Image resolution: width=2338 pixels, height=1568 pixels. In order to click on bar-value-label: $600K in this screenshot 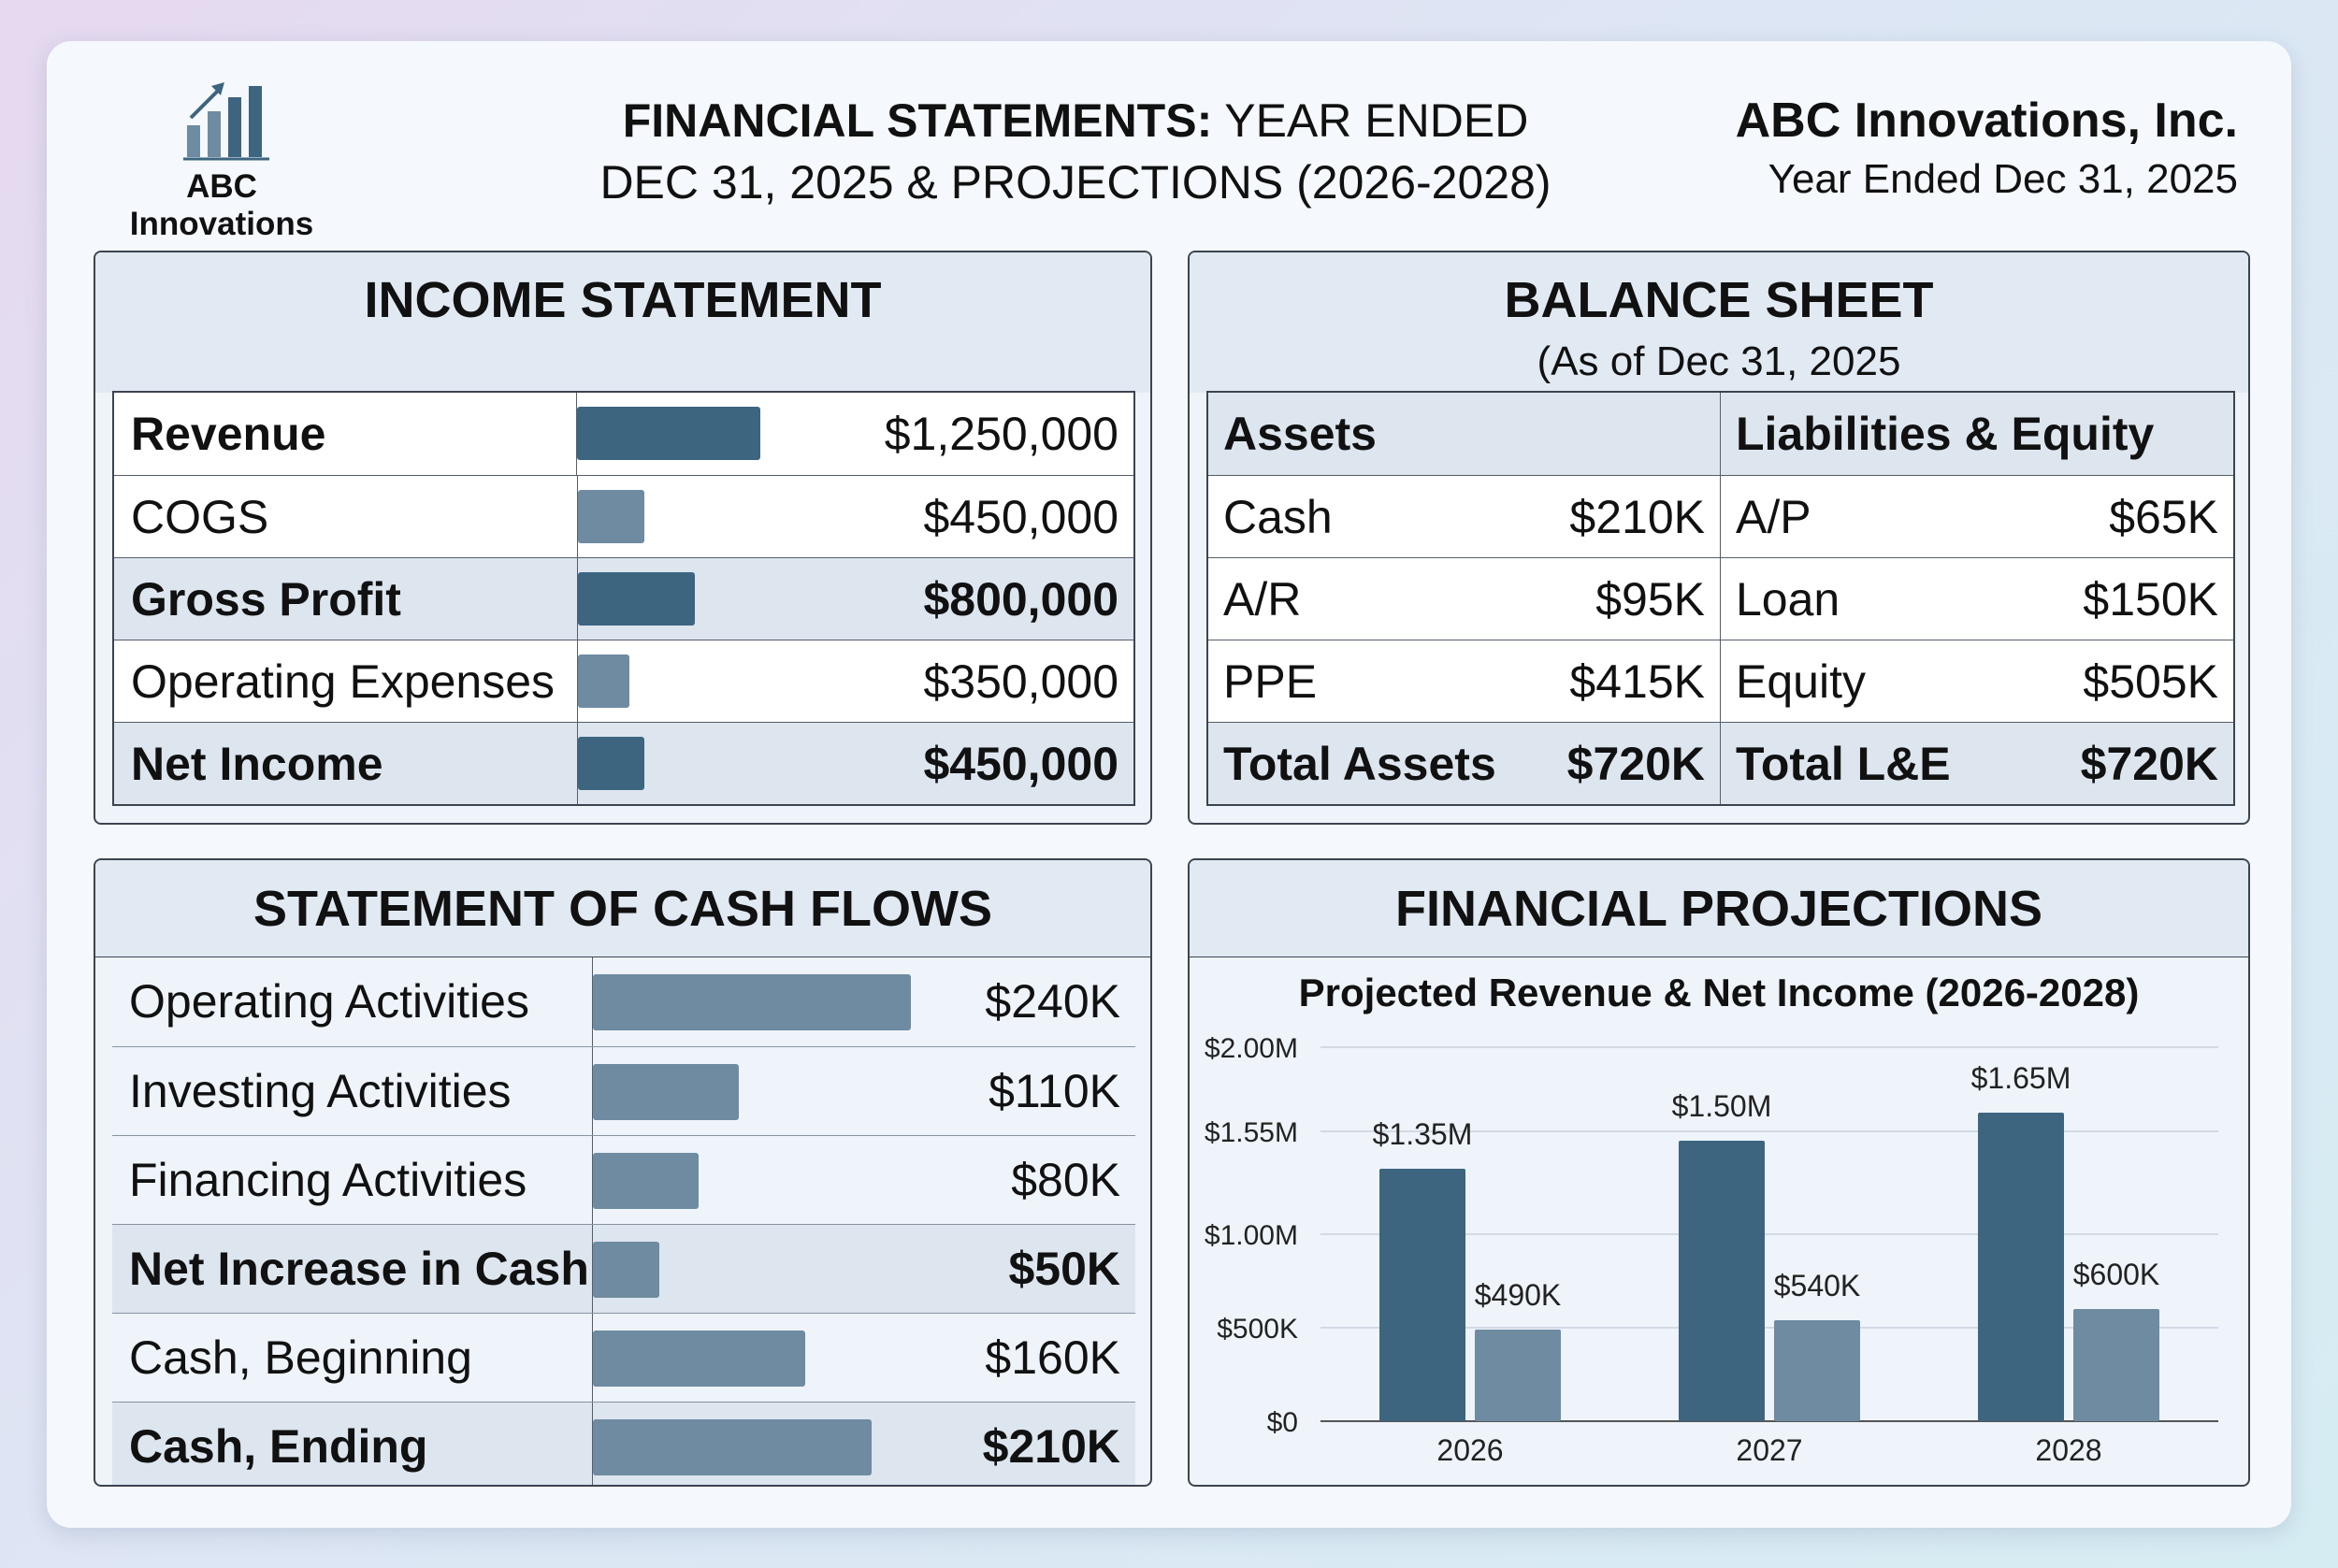, I will do `click(2116, 1274)`.